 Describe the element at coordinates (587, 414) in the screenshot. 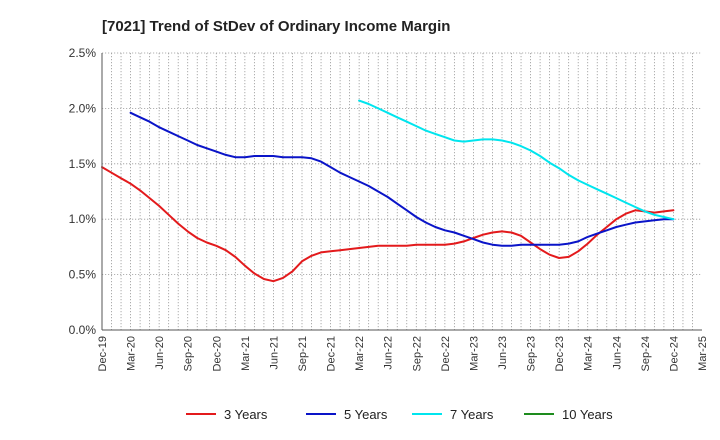

I see `legend-label: 10 Years` at that location.